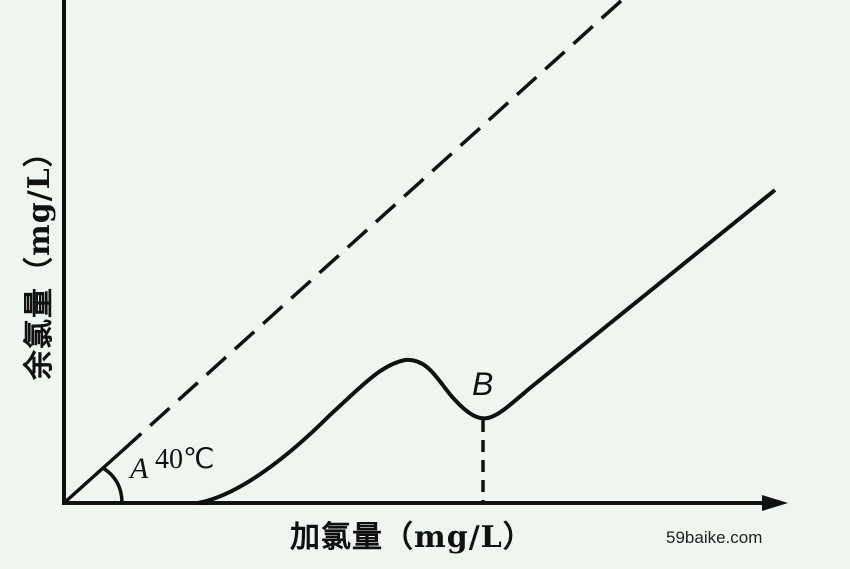 The image size is (850, 569). I want to click on reference-line-solid, so click(93, 477).